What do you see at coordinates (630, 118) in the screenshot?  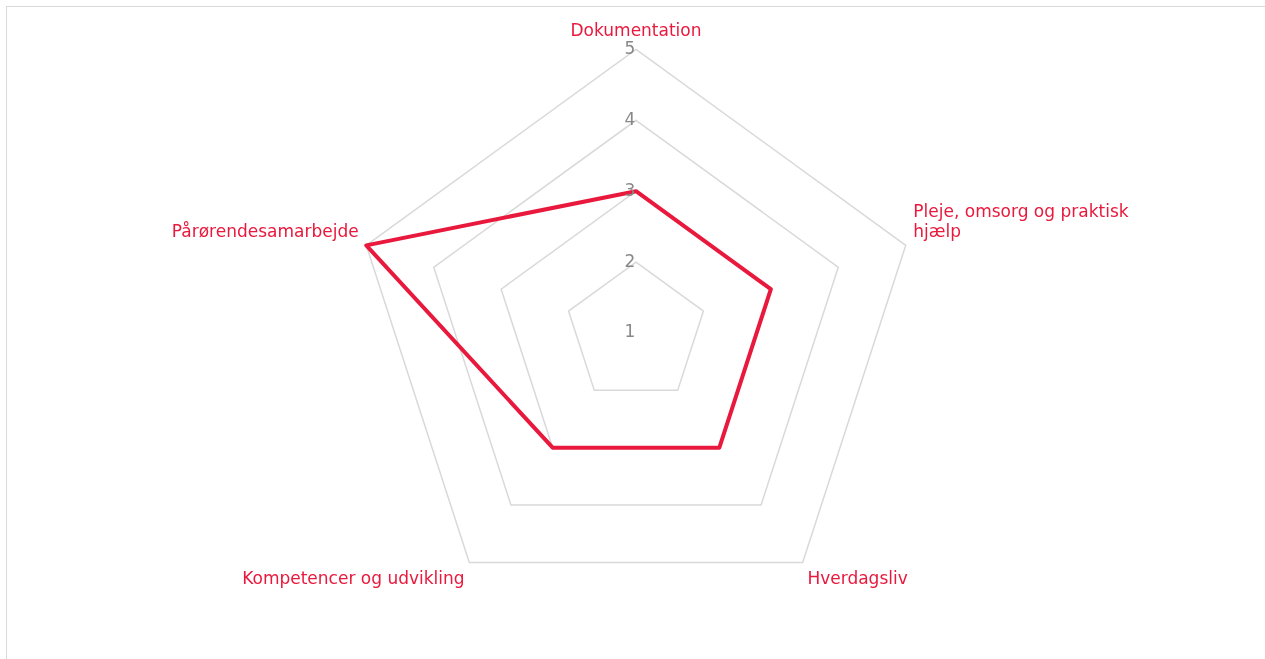 I see `y-tick-label: 4` at bounding box center [630, 118].